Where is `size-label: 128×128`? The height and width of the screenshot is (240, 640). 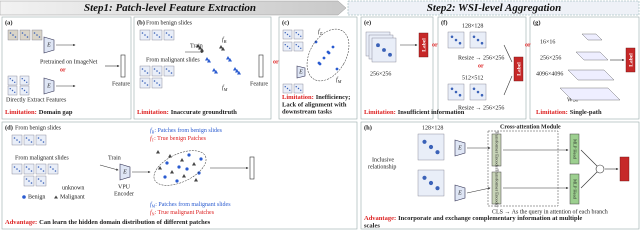
size-label: 128×128 is located at coordinates (432, 128).